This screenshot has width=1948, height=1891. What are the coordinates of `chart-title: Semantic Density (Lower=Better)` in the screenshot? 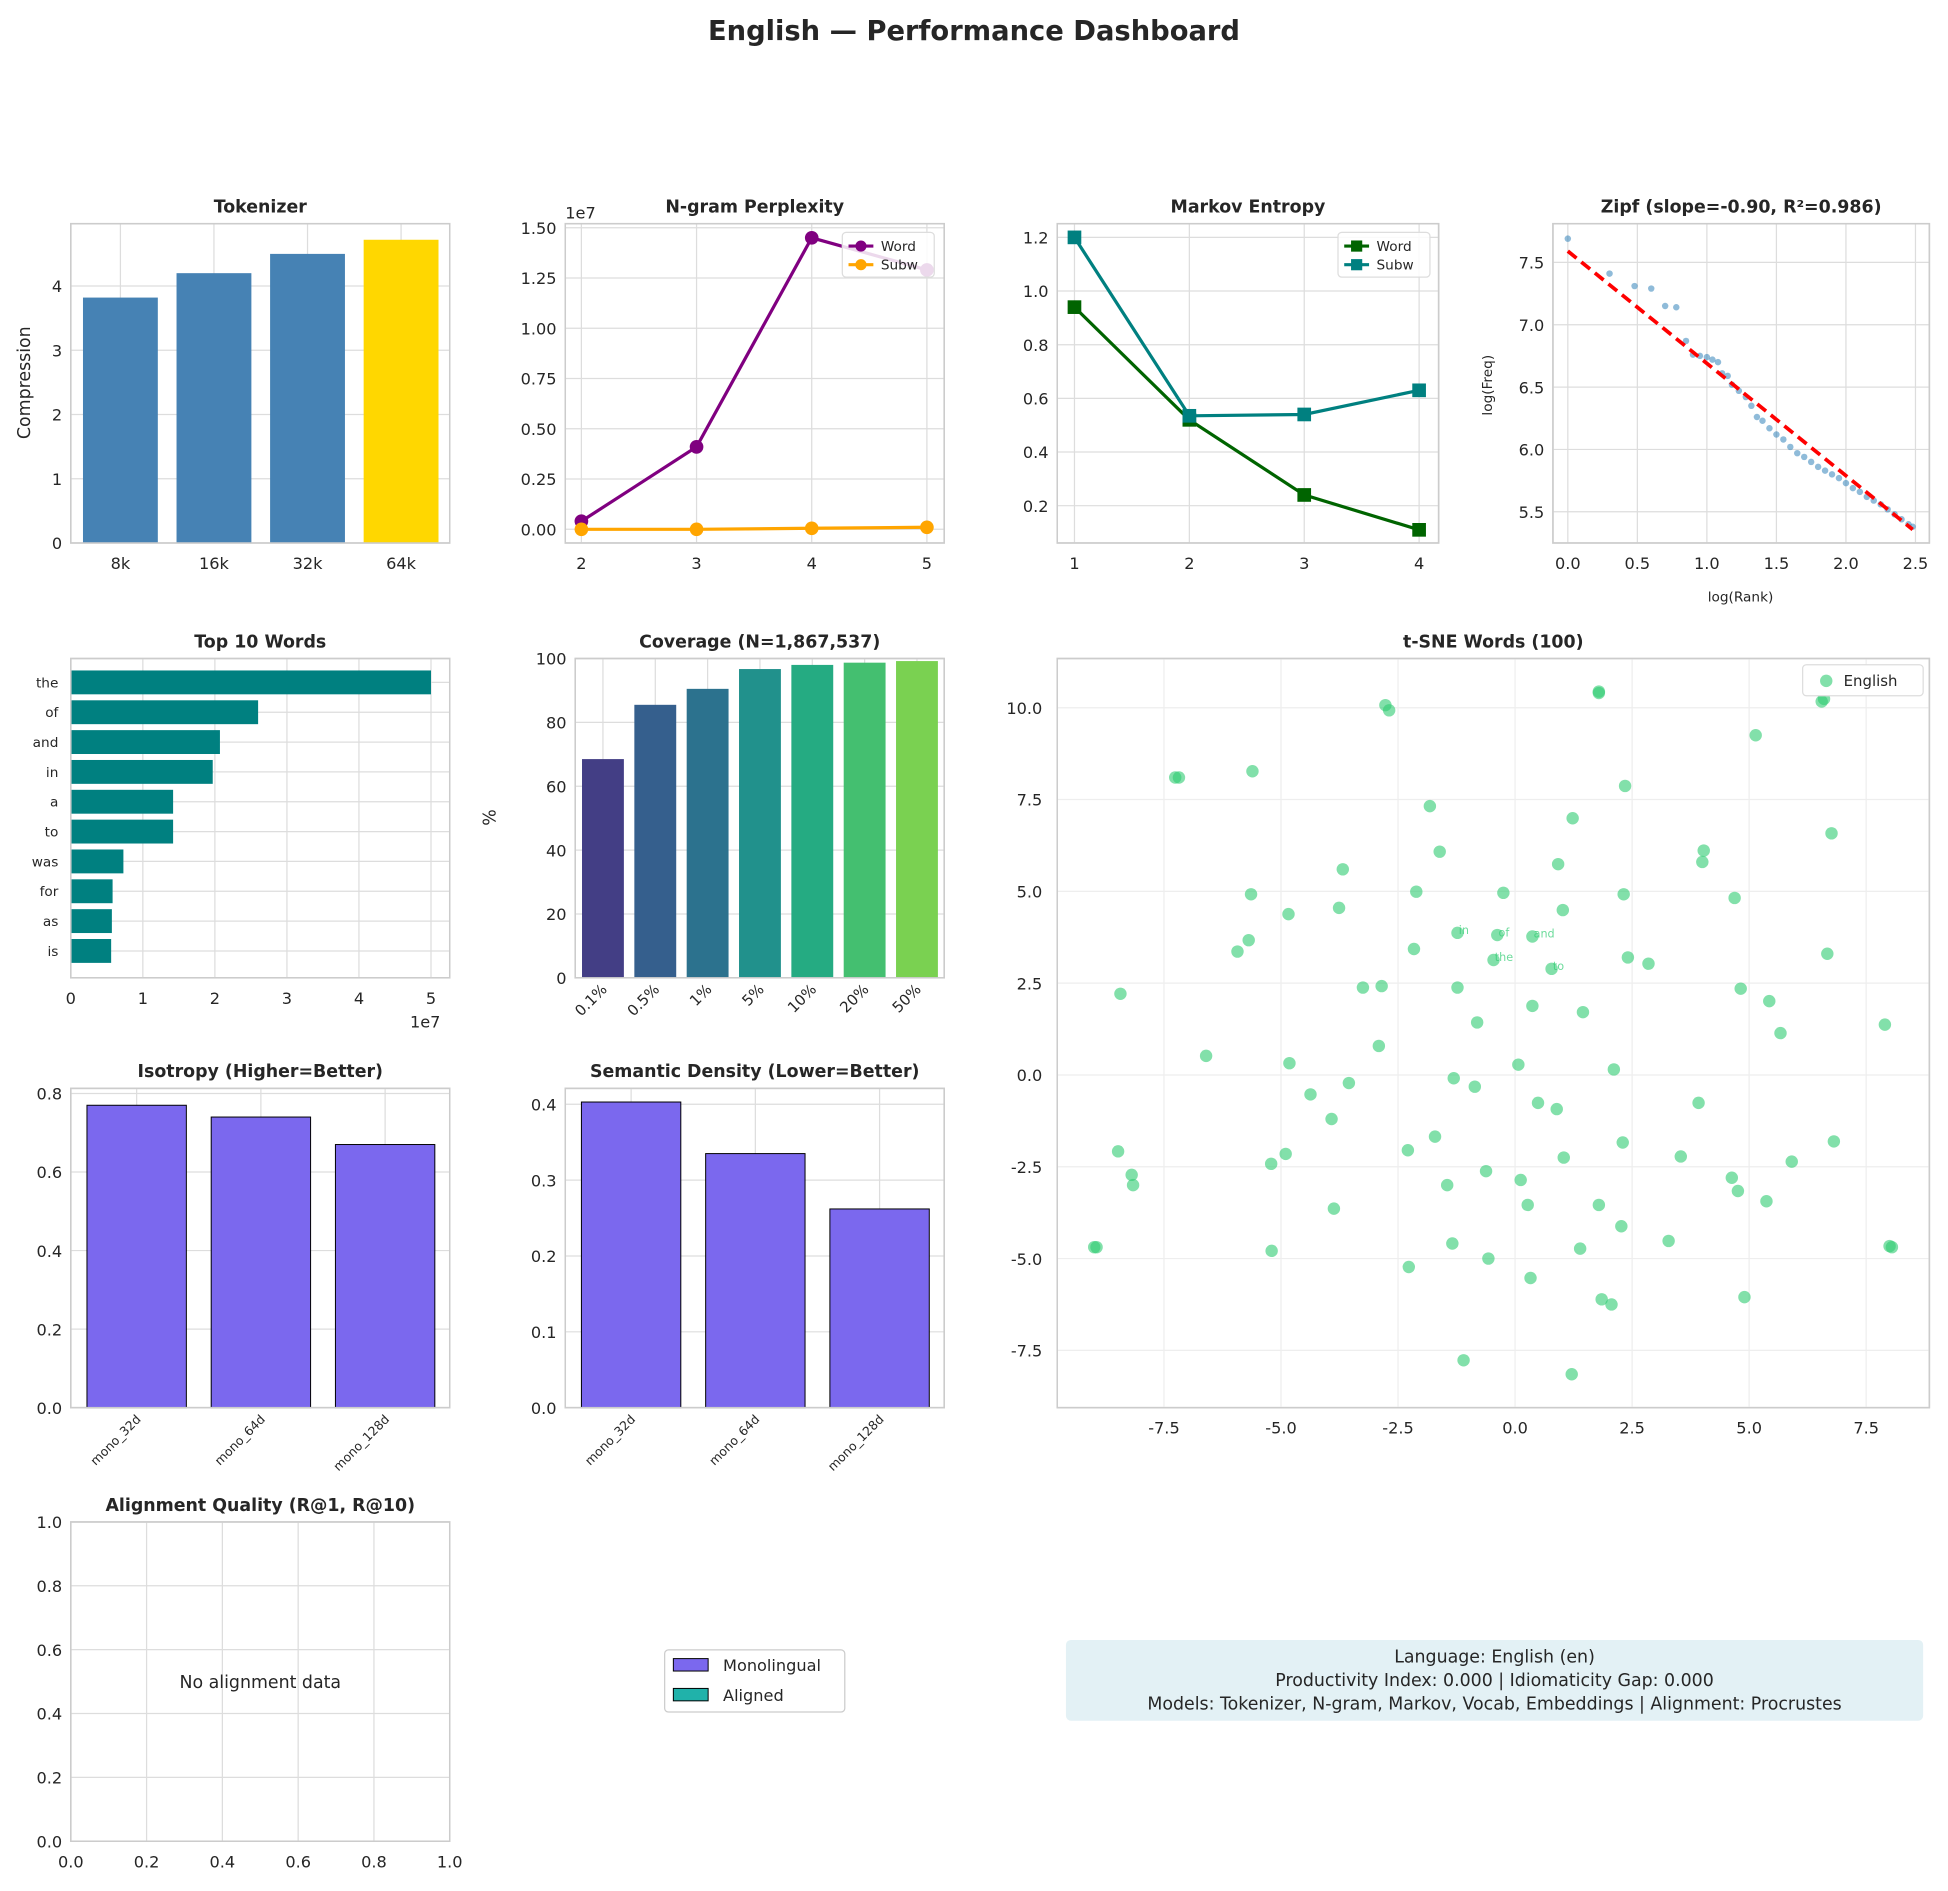 It's located at (755, 1072).